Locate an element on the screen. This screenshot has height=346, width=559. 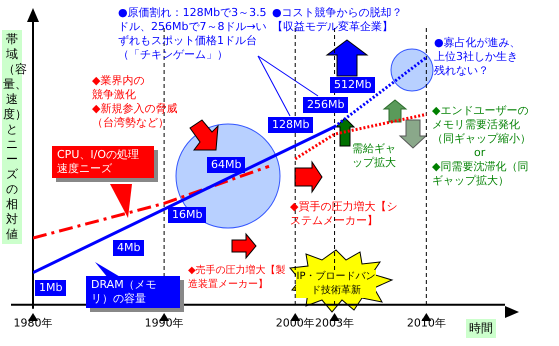
annotation: DRAM（メモリ）の容量 is located at coordinates (133, 292).